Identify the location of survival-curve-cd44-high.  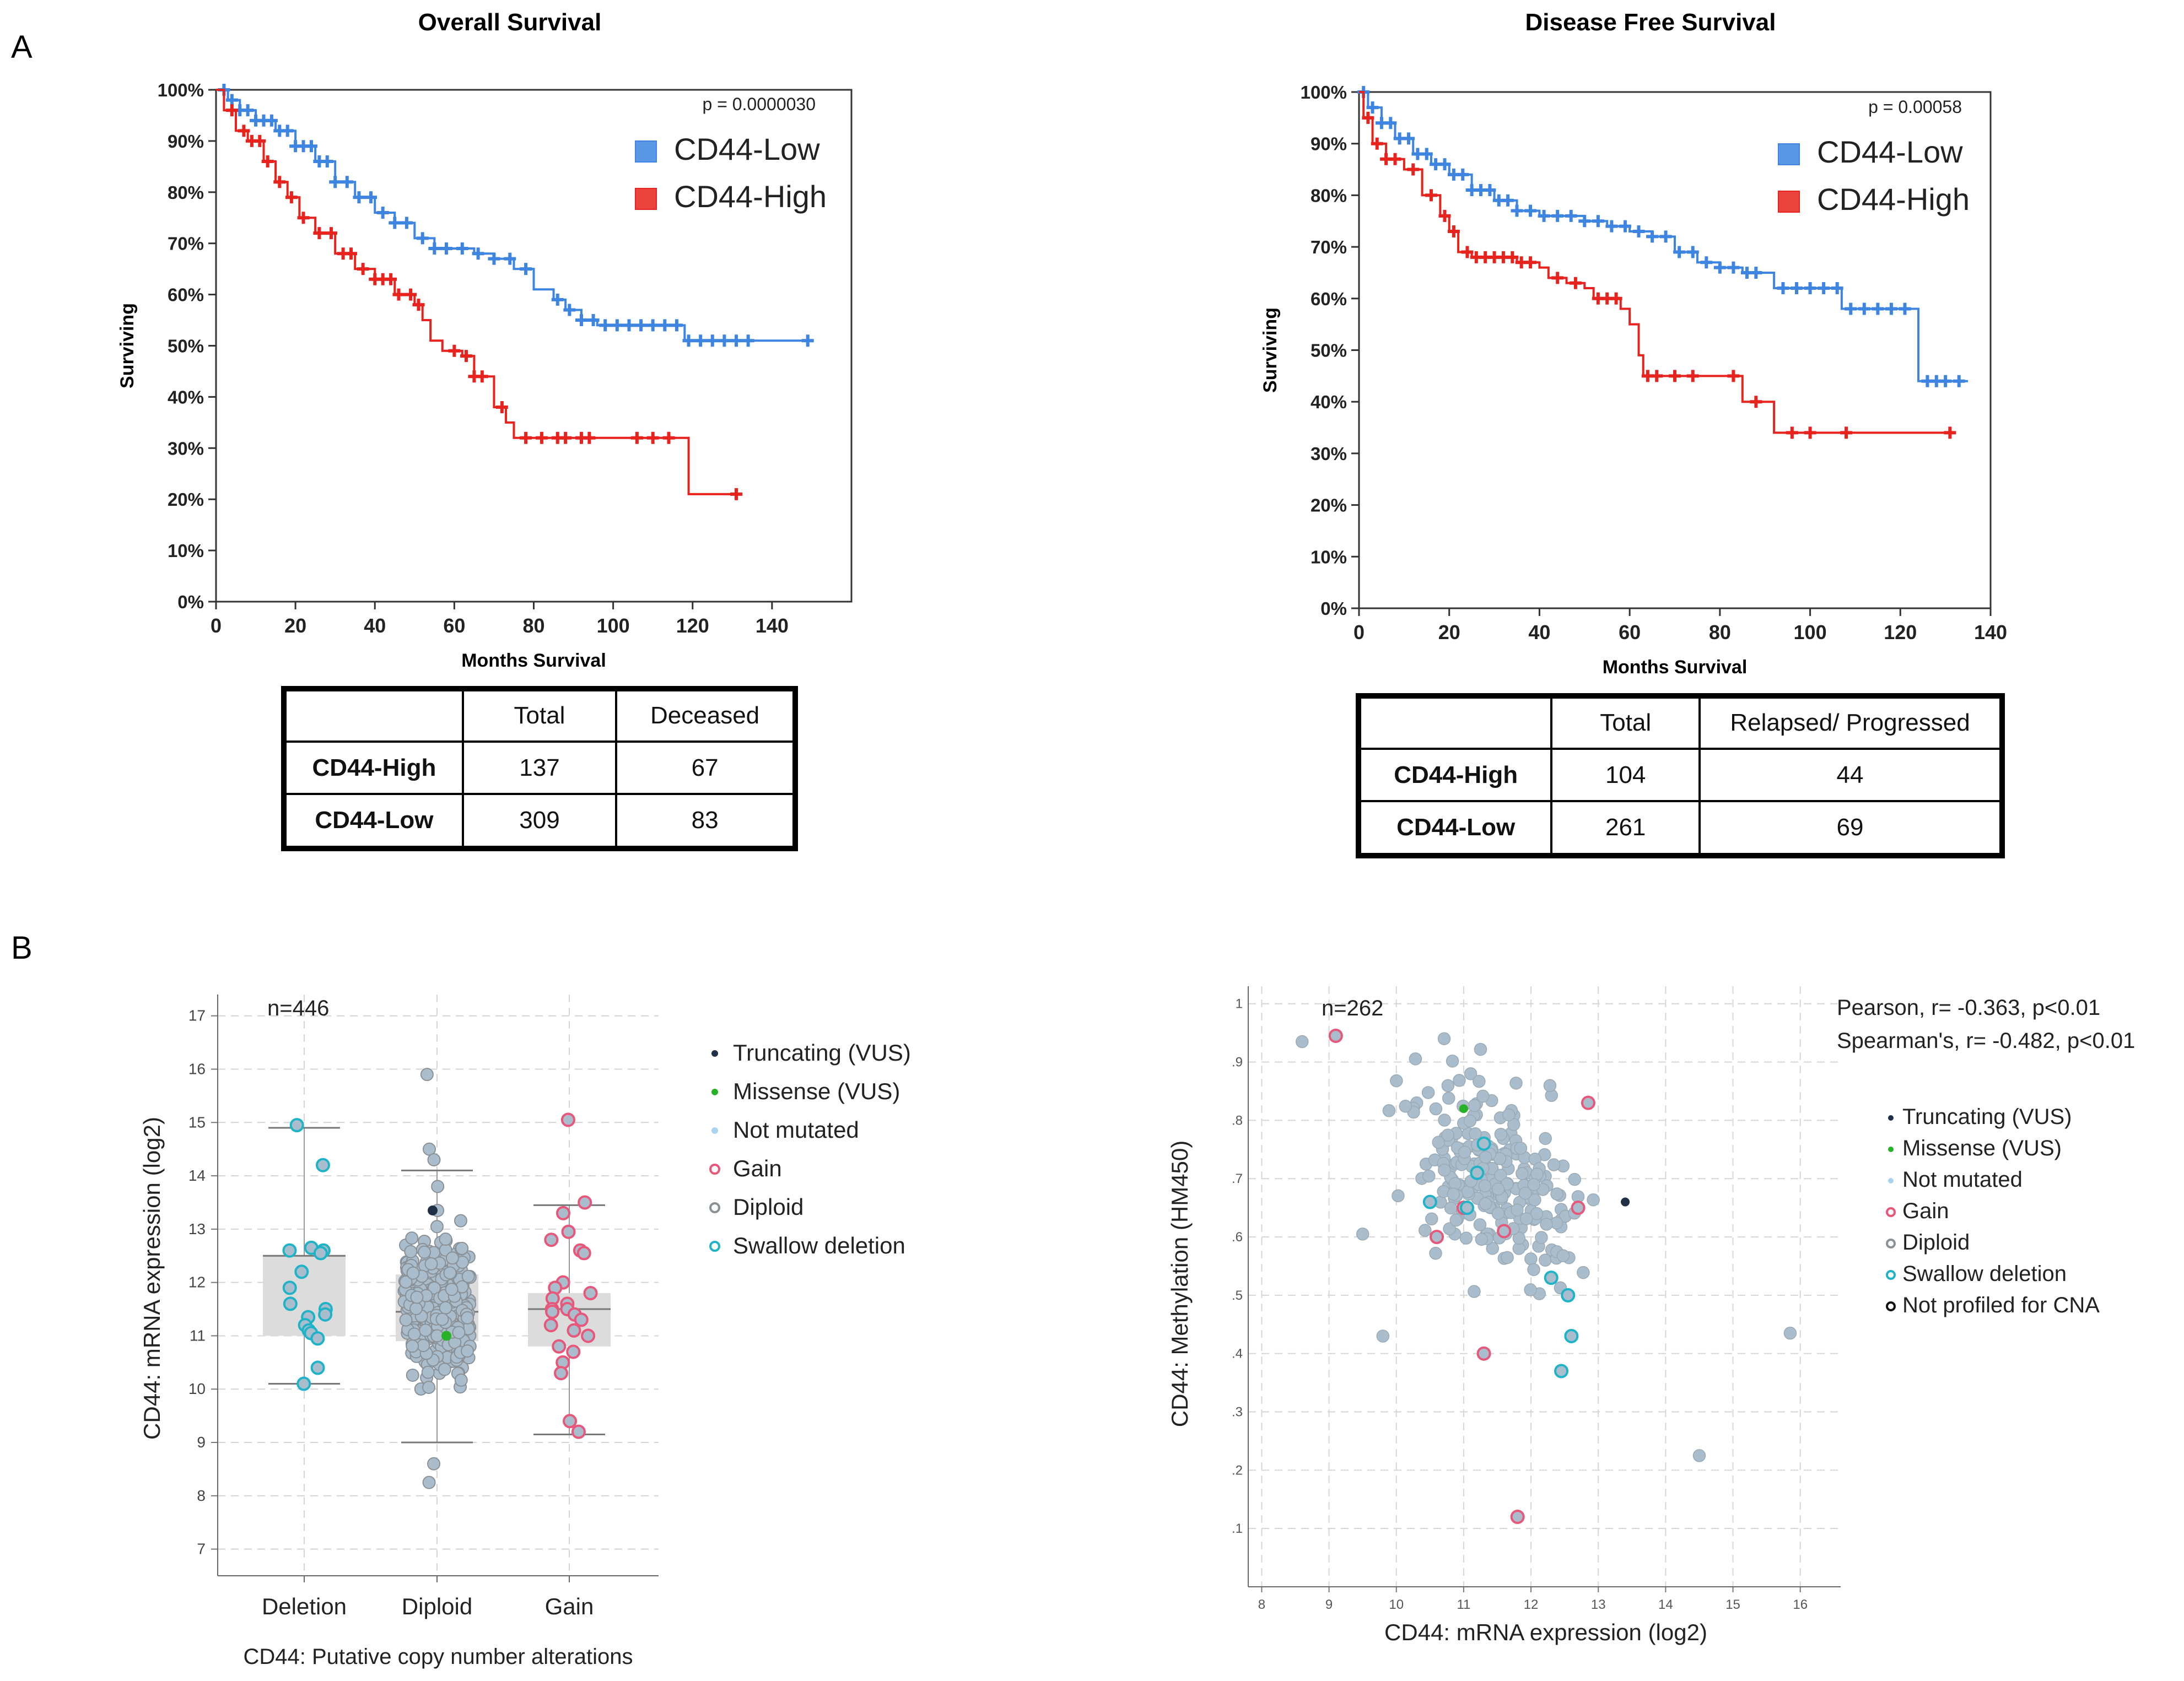
(477, 292).